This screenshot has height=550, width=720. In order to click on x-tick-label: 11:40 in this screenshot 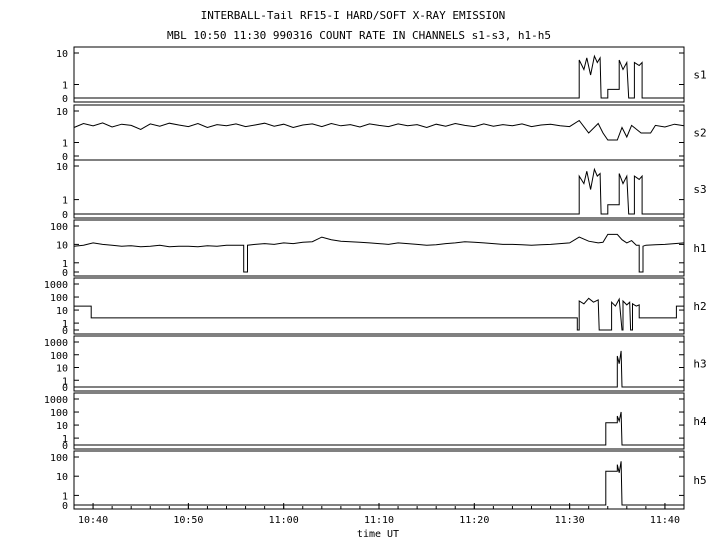, I will do `click(665, 520)`.